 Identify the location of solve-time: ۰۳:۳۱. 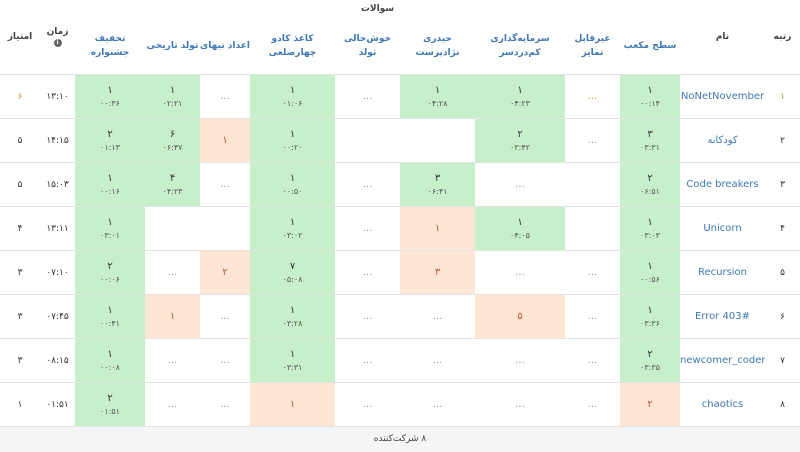
(650, 147).